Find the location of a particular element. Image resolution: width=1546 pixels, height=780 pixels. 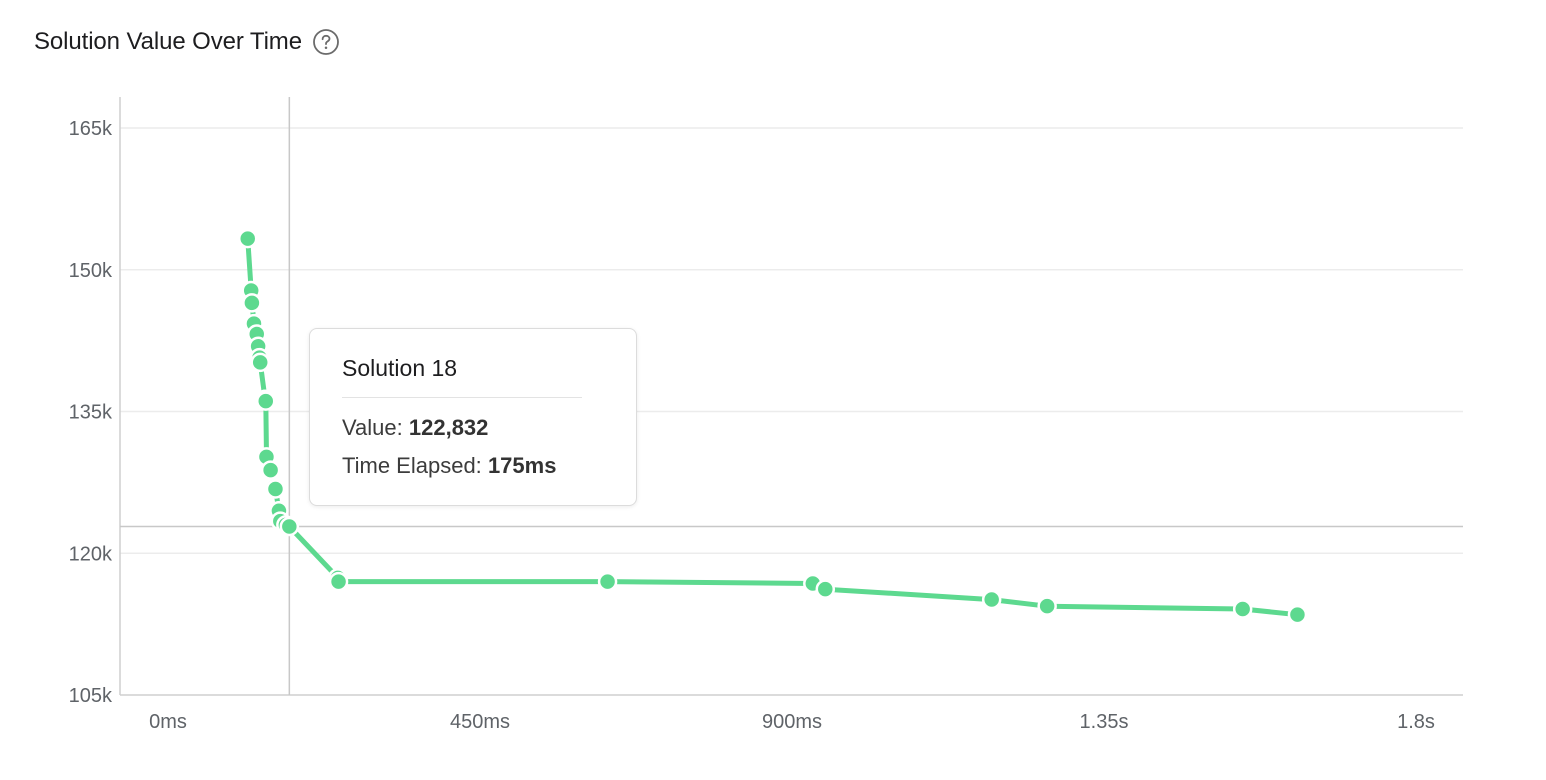

tooltip-value: 122,832 is located at coordinates (448, 427).